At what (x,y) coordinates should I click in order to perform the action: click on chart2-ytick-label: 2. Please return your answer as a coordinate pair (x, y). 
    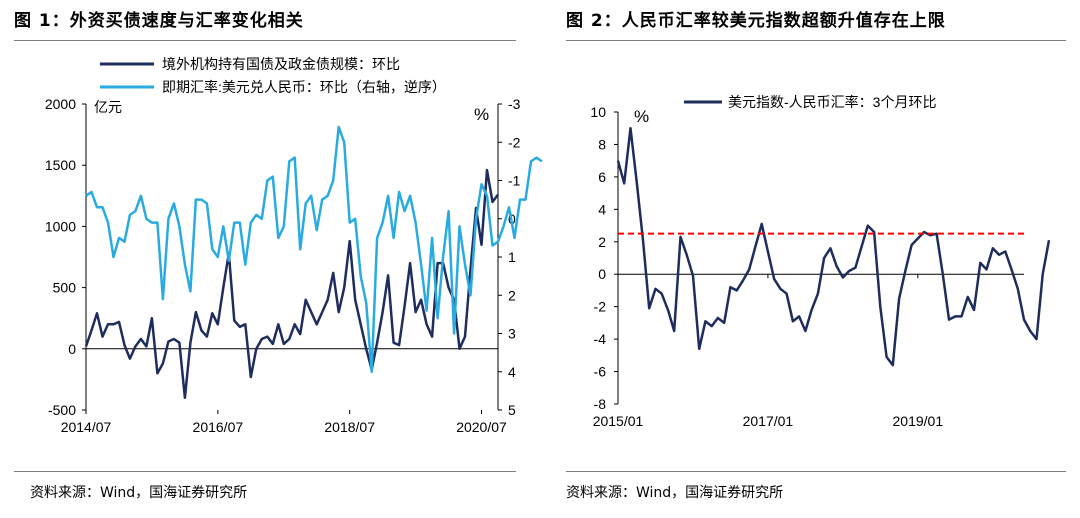
    Looking at the image, I should click on (602, 242).